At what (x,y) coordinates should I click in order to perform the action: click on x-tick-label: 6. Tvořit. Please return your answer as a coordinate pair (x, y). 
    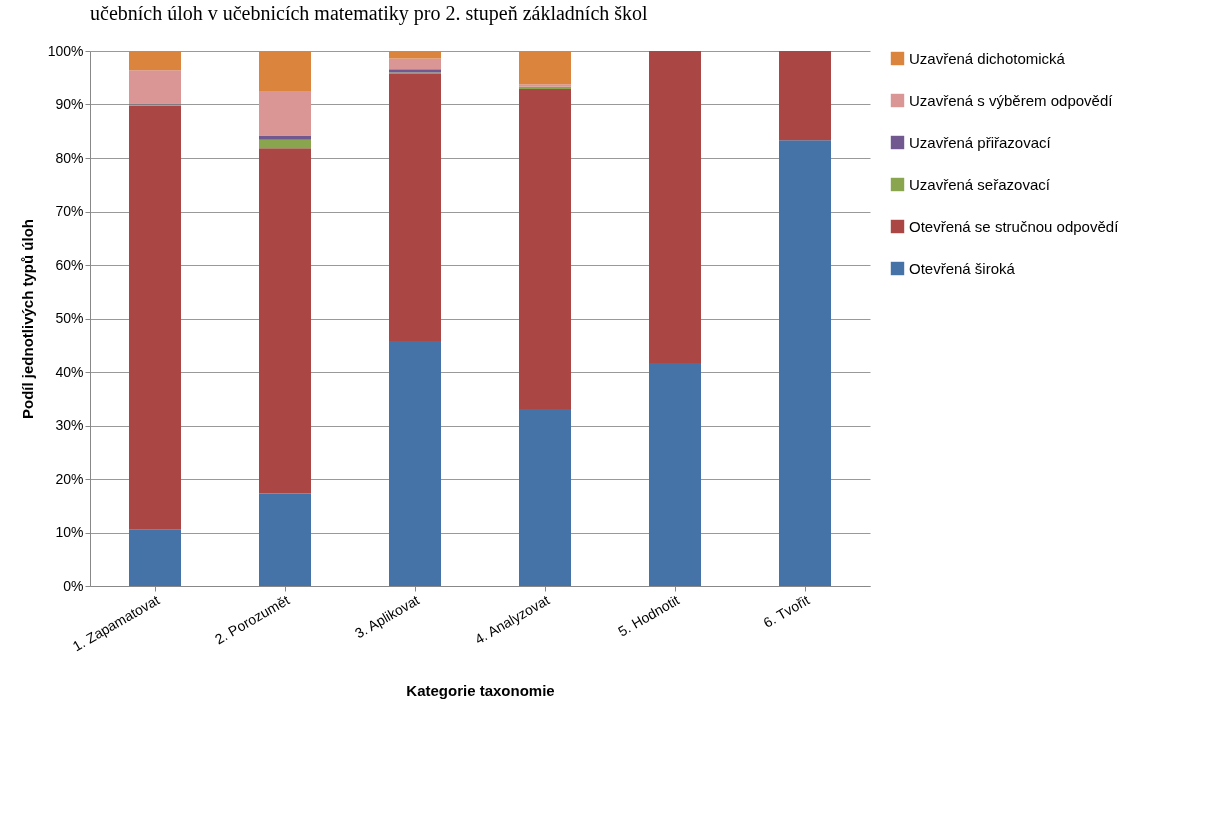
    Looking at the image, I should click on (786, 611).